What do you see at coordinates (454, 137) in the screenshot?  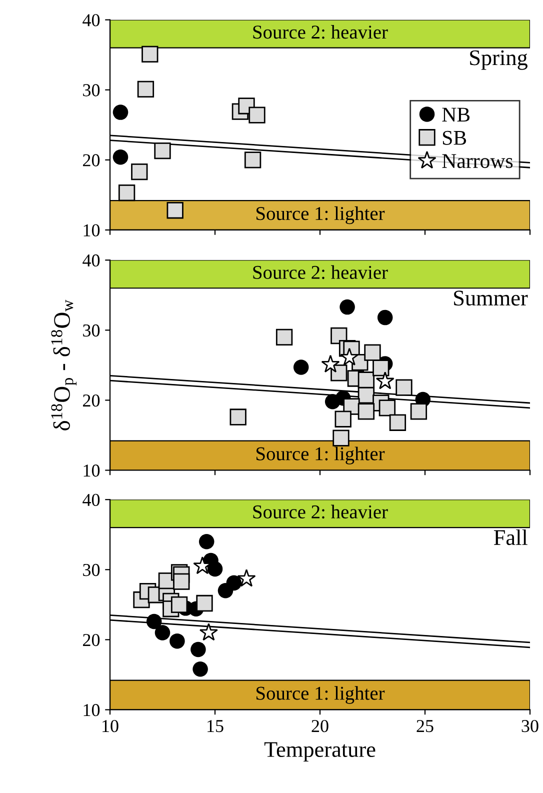 I see `legend-label: SB` at bounding box center [454, 137].